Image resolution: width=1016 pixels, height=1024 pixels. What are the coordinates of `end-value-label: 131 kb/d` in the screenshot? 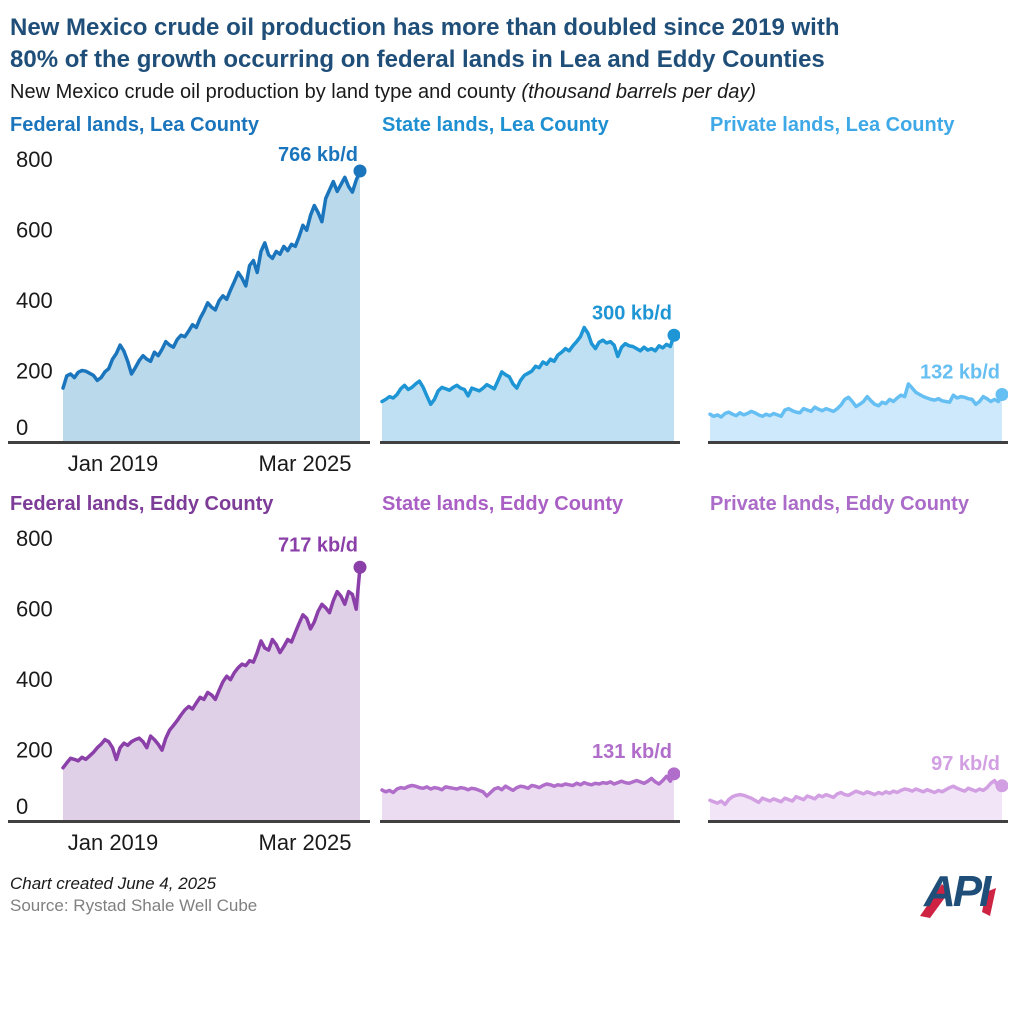 It's located at (632, 752).